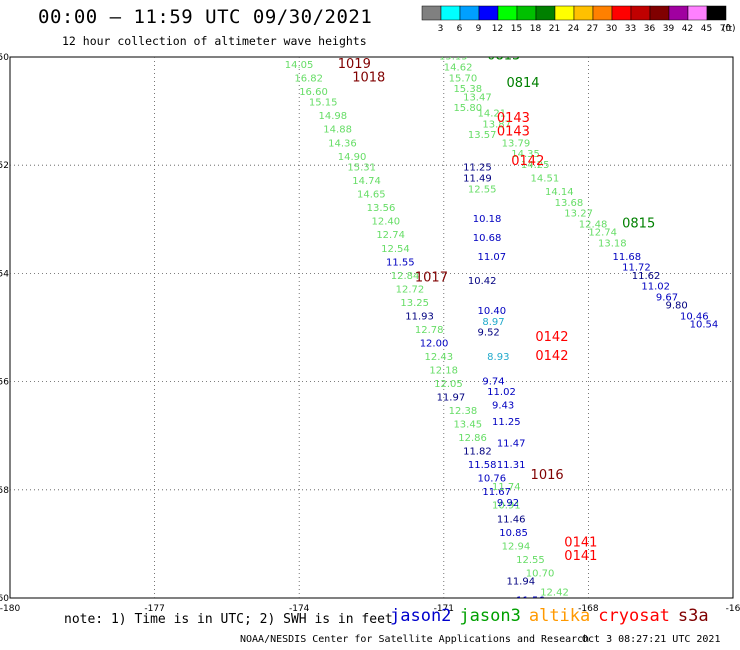 Image resolution: width=740 pixels, height=650 pixels. Describe the element at coordinates (410, 289) in the screenshot. I see `swh-point: 12.72` at that location.